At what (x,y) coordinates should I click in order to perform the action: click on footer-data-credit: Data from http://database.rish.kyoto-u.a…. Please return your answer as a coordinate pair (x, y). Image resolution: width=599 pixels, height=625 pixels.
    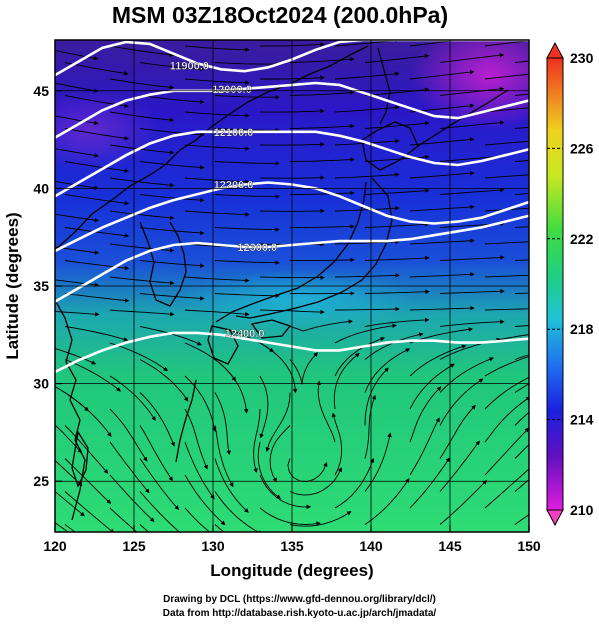
    Looking at the image, I should click on (299, 613).